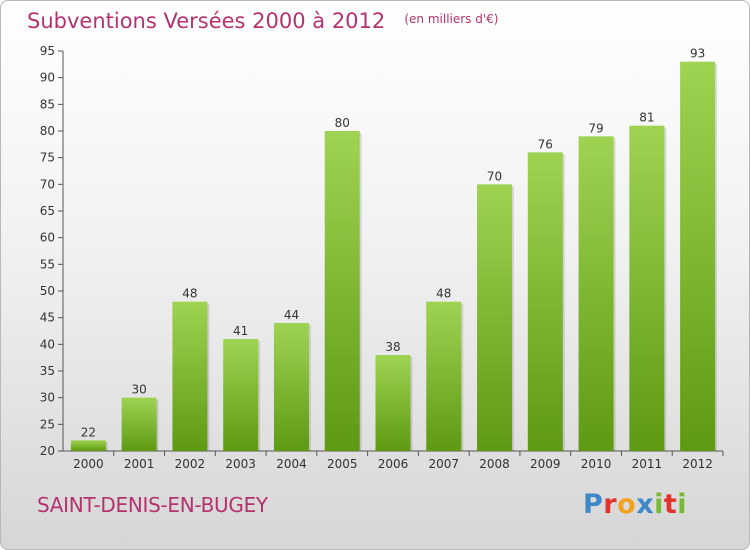 The height and width of the screenshot is (550, 750). I want to click on logo-letter: o, so click(627, 504).